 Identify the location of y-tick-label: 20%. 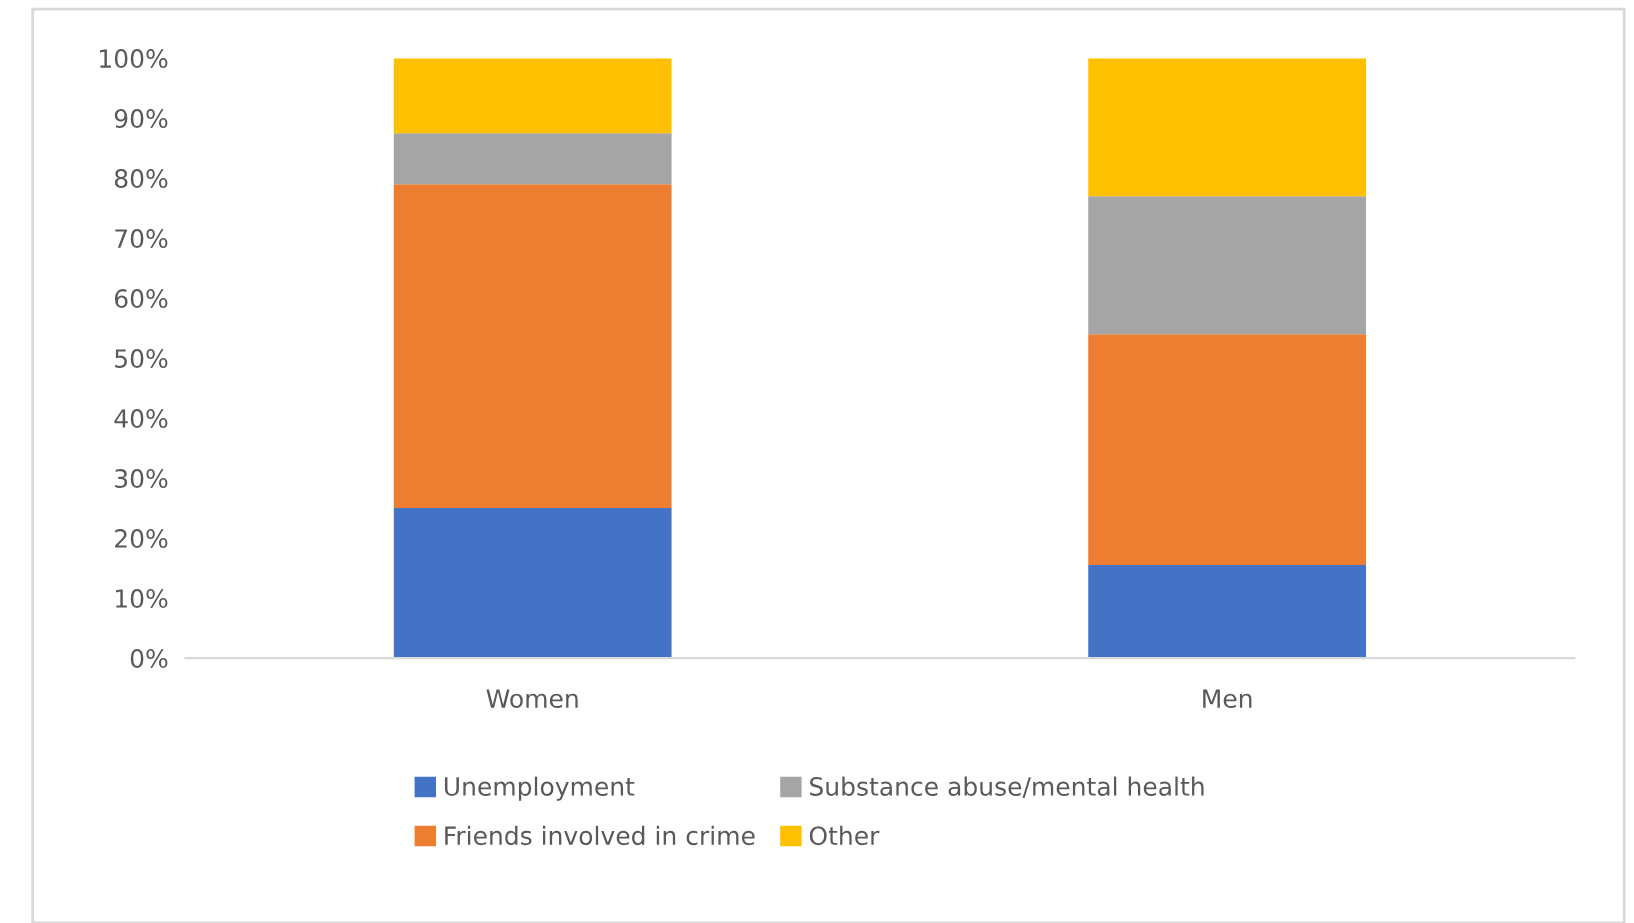
(141, 538).